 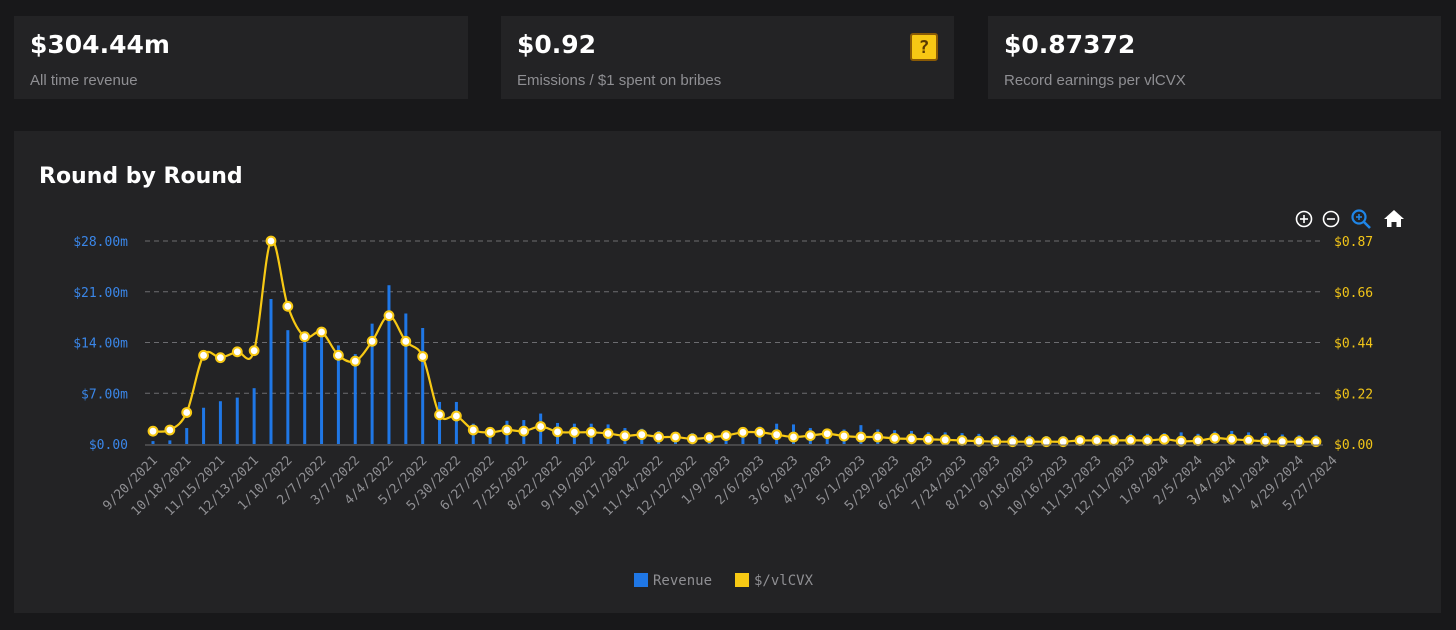 I want to click on question-block-icon: ?, so click(x=924, y=47).